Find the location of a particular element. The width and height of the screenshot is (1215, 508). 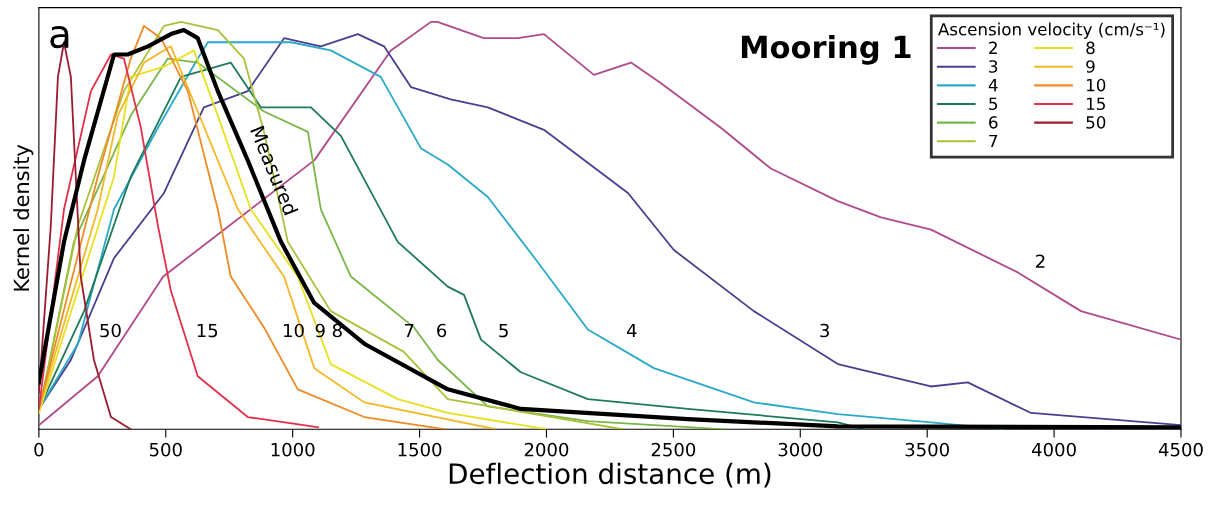

x-tick-label: 4000 is located at coordinates (1053, 449).